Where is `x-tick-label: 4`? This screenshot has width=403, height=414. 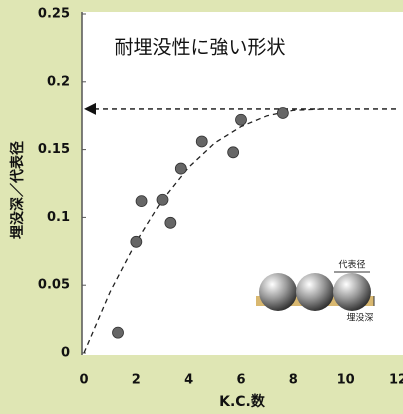 x-tick-label: 4 is located at coordinates (188, 380).